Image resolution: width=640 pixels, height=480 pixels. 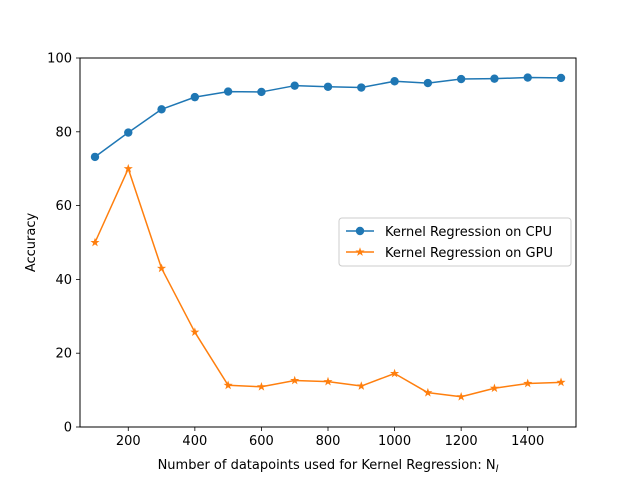 I want to click on y-tick-label: 20, so click(x=63, y=354).